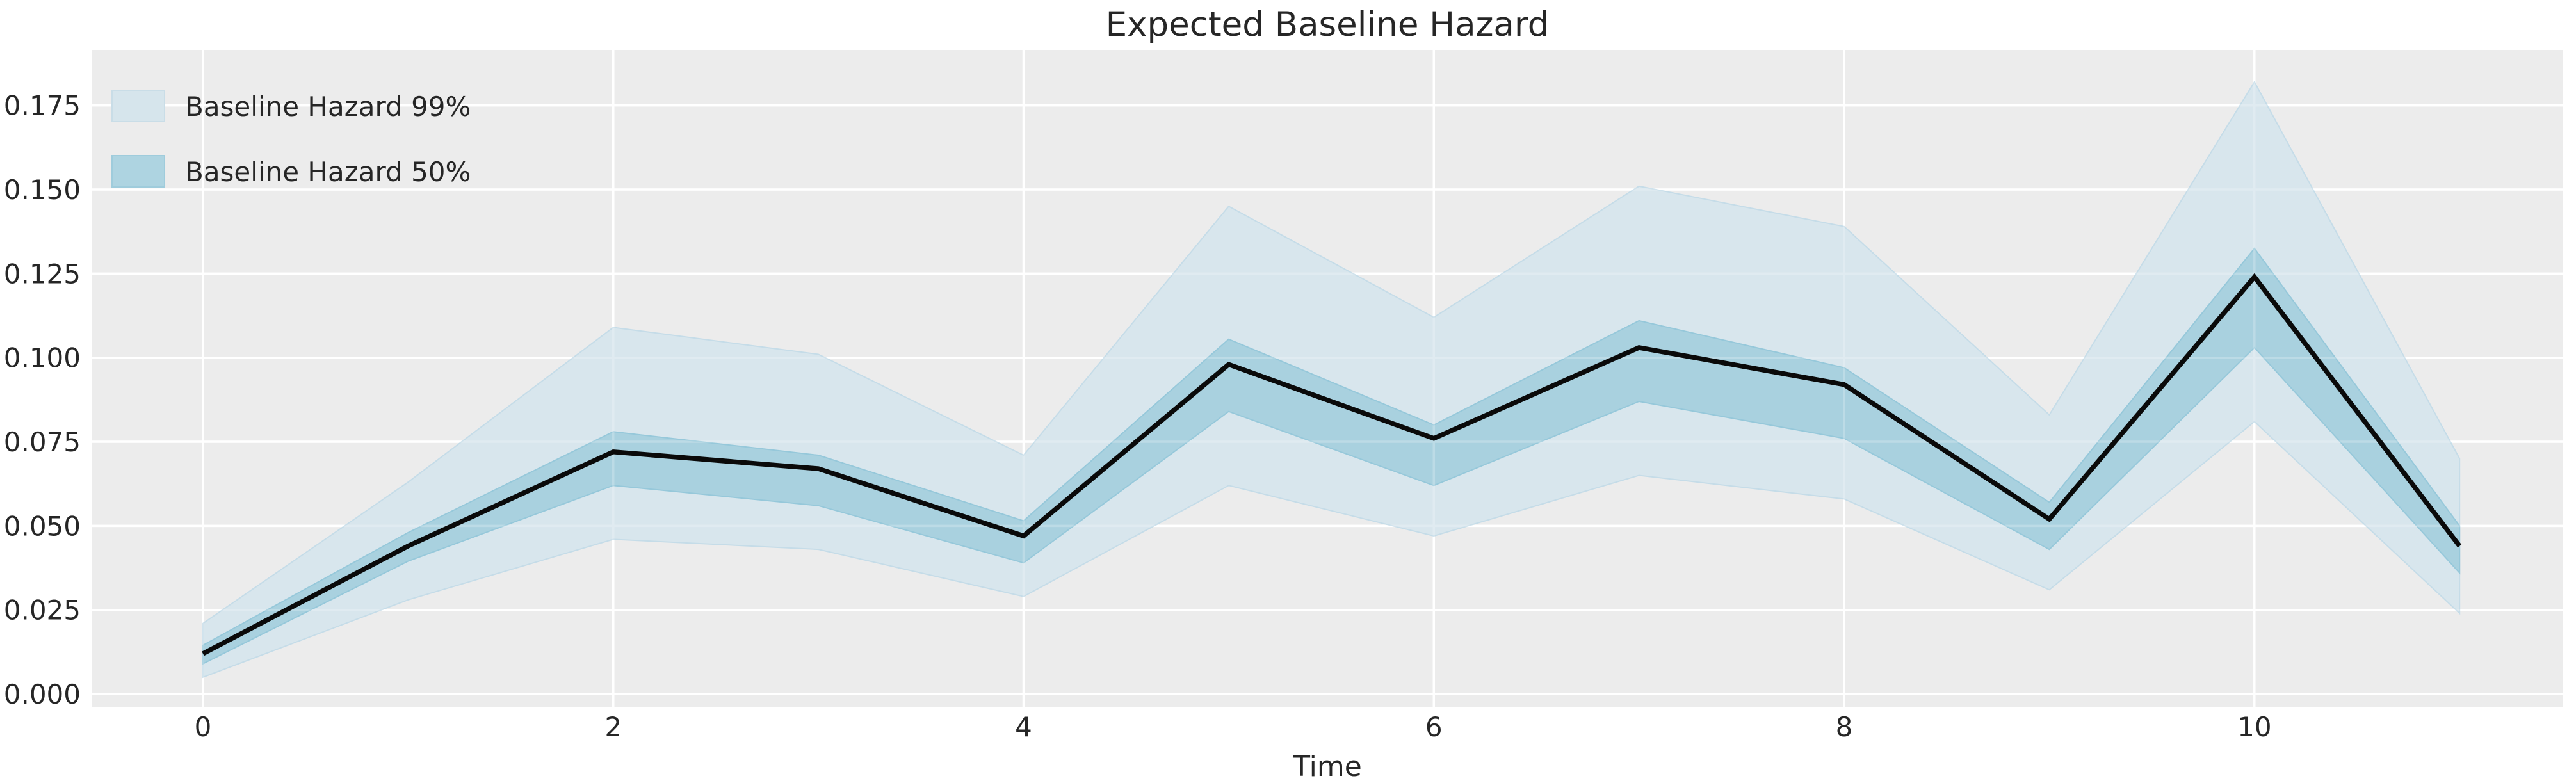  What do you see at coordinates (42, 358) in the screenshot?
I see `y-tick-label: 0.100` at bounding box center [42, 358].